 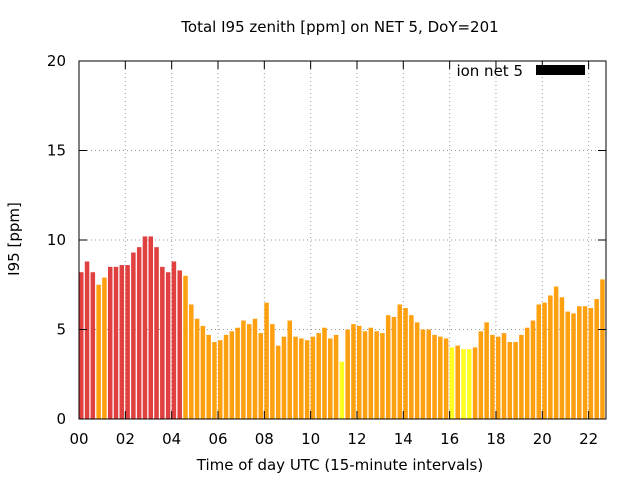 I want to click on x-tick-label: 20, so click(x=542, y=439).